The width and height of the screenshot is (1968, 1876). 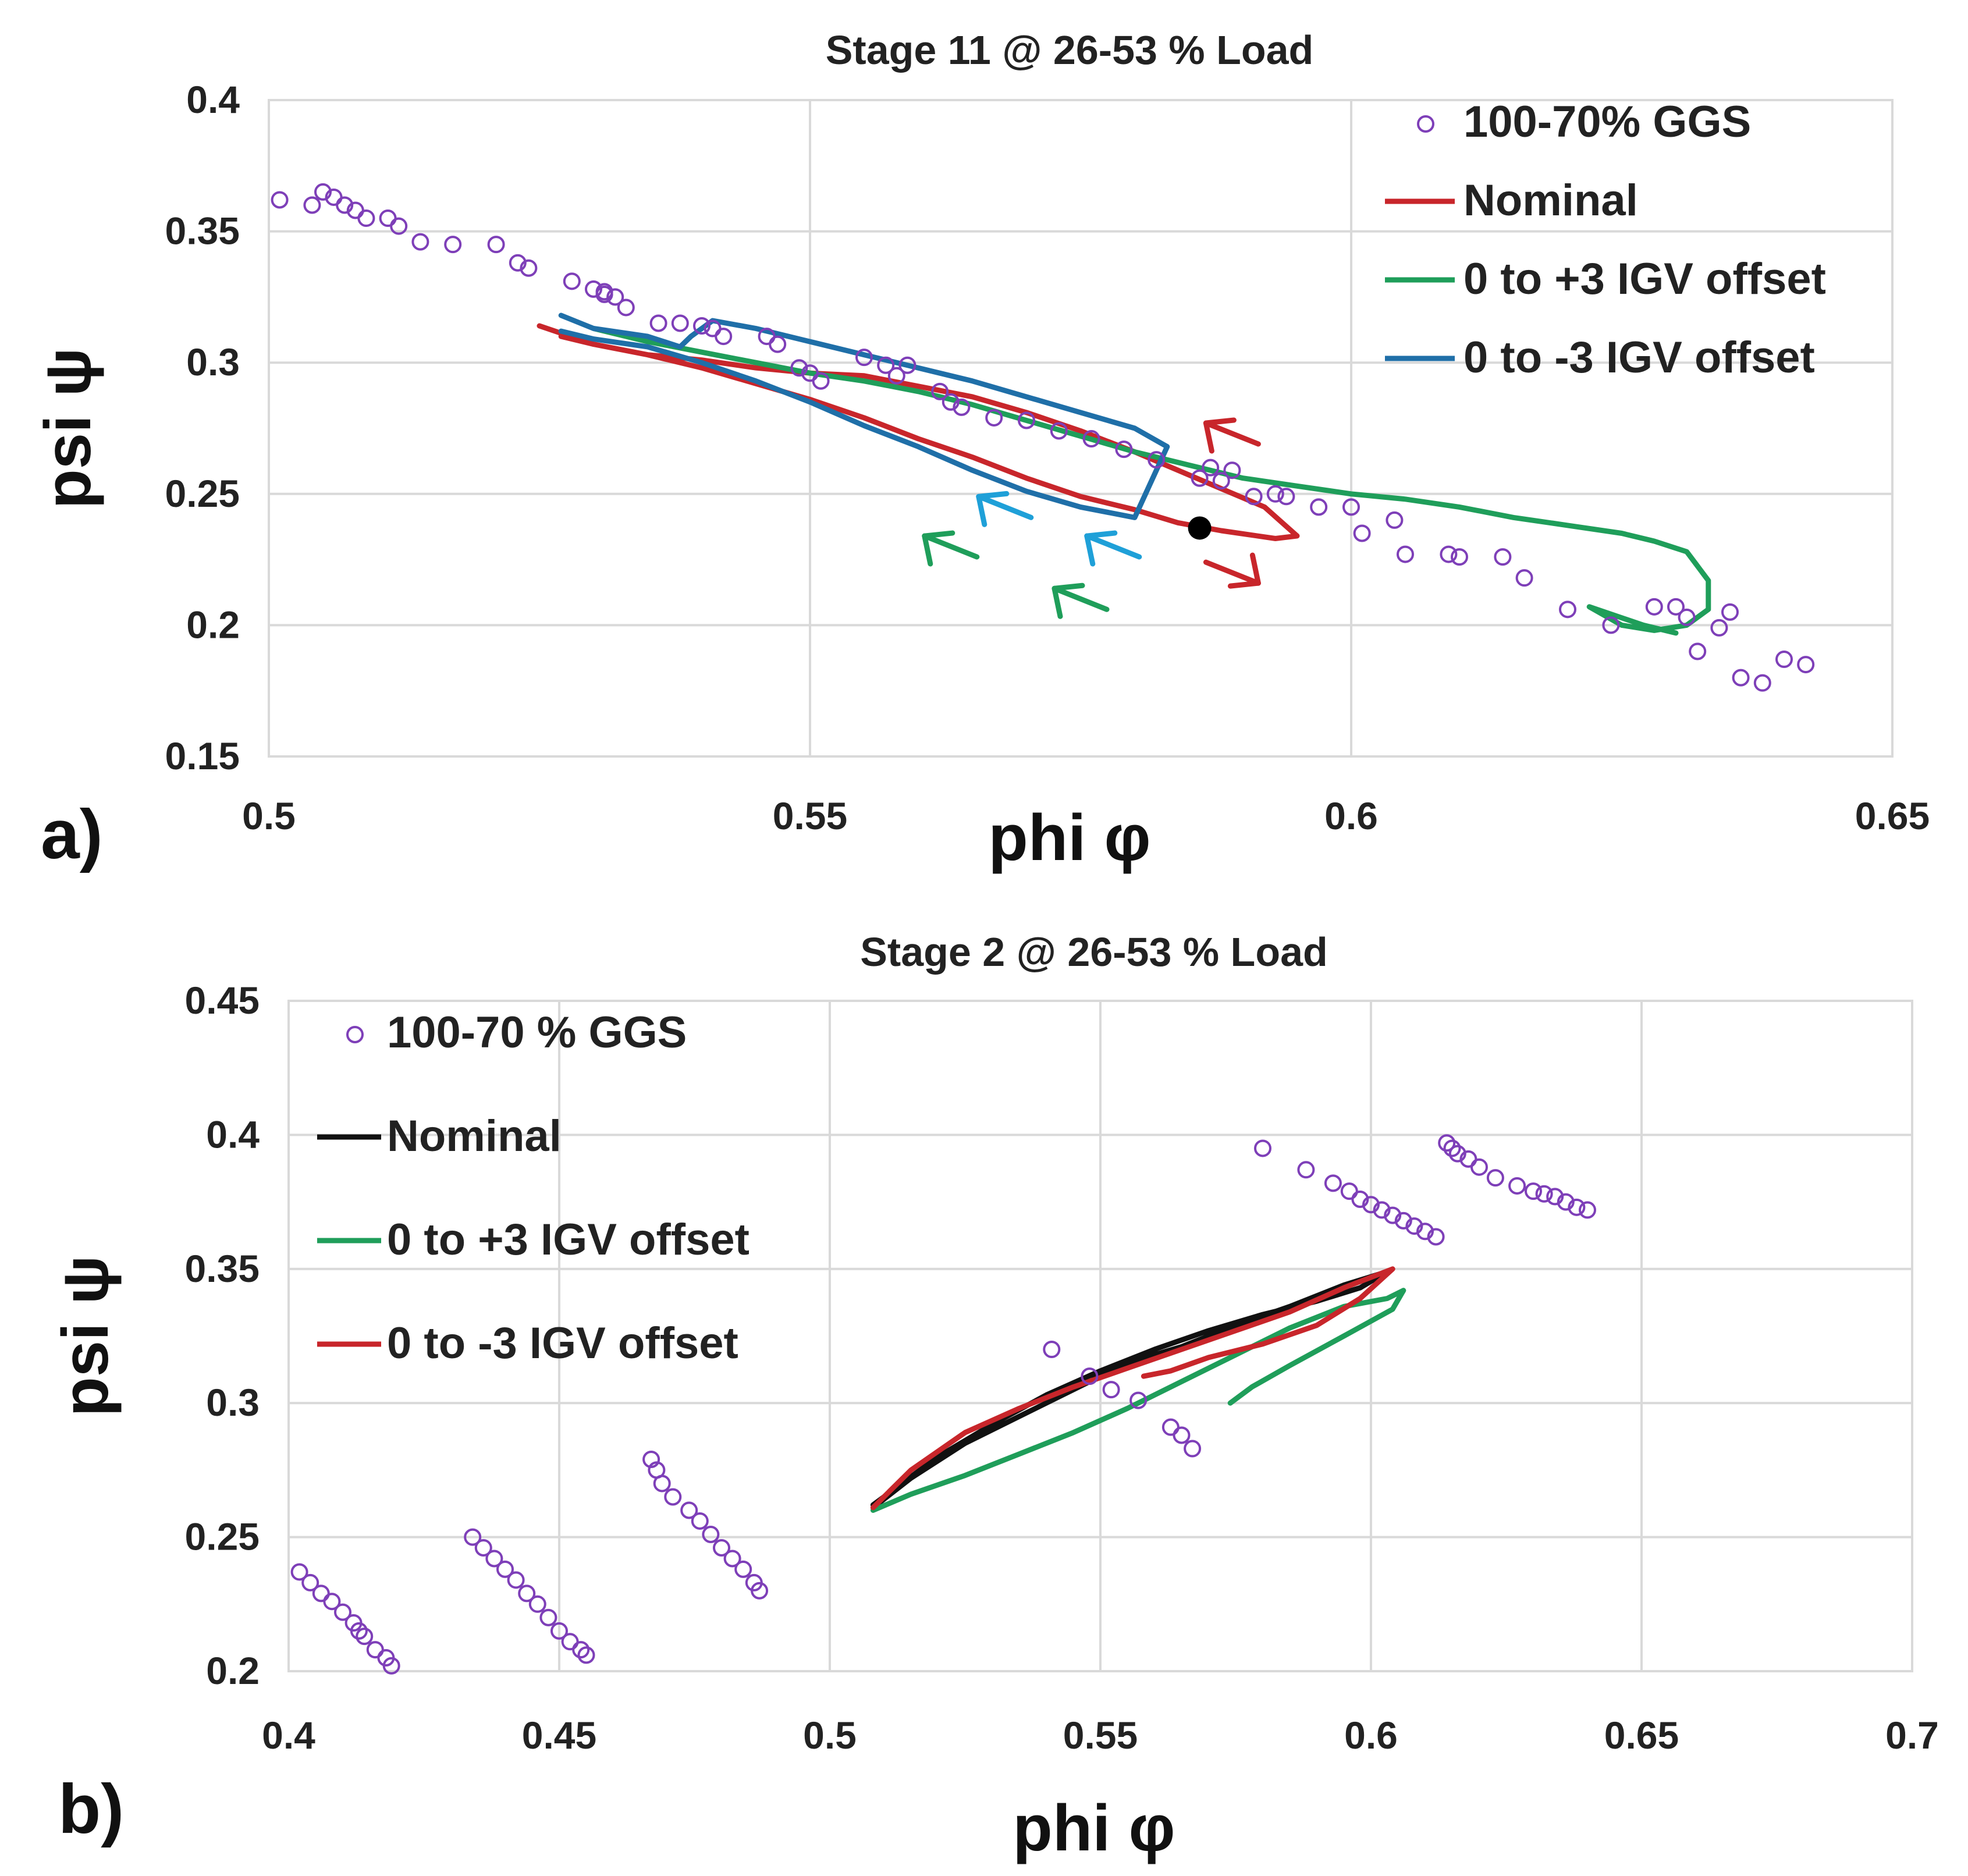 I want to click on chart-a-series, so click(x=1124, y=474).